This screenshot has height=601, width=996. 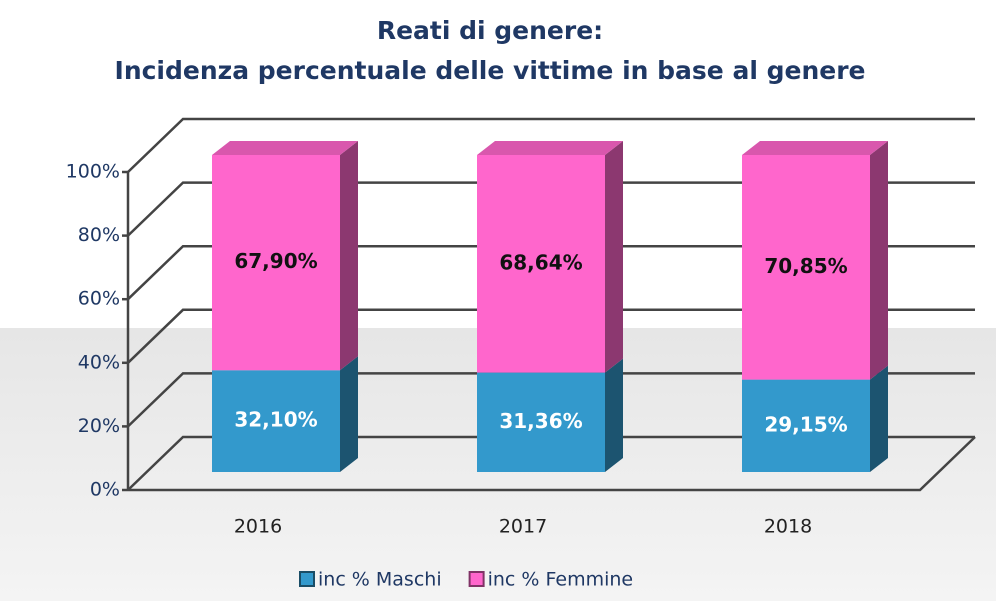 I want to click on x-tick-label: 2016, so click(x=258, y=527).